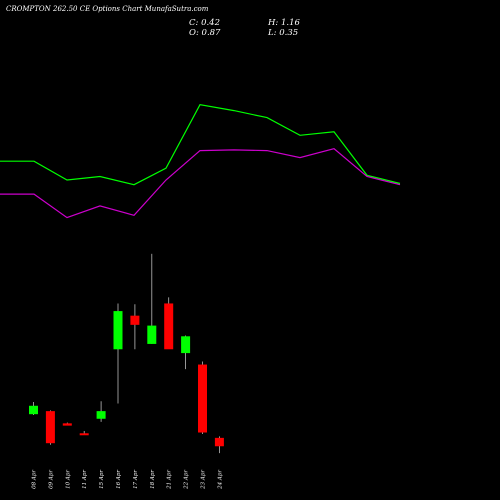  I want to click on x-tick-label: 18 Apr, so click(153, 479).